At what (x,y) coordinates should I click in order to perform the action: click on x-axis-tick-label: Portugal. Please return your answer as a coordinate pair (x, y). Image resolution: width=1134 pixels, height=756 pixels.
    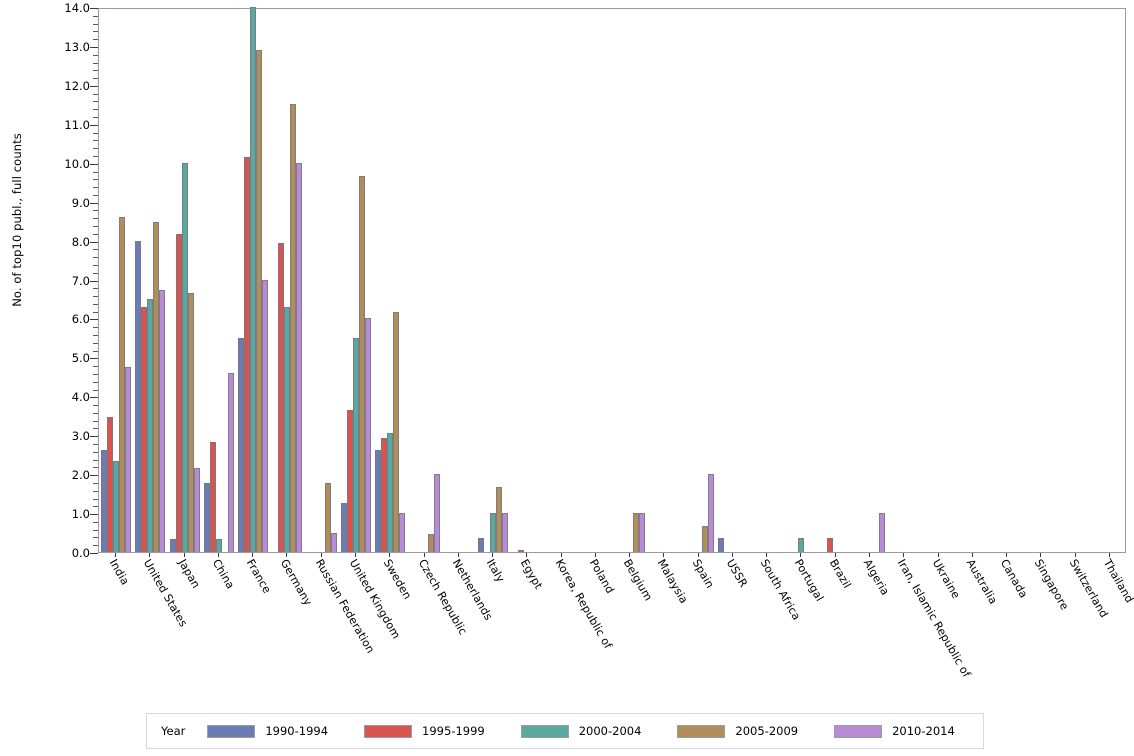
    Looking at the image, I should click on (809, 580).